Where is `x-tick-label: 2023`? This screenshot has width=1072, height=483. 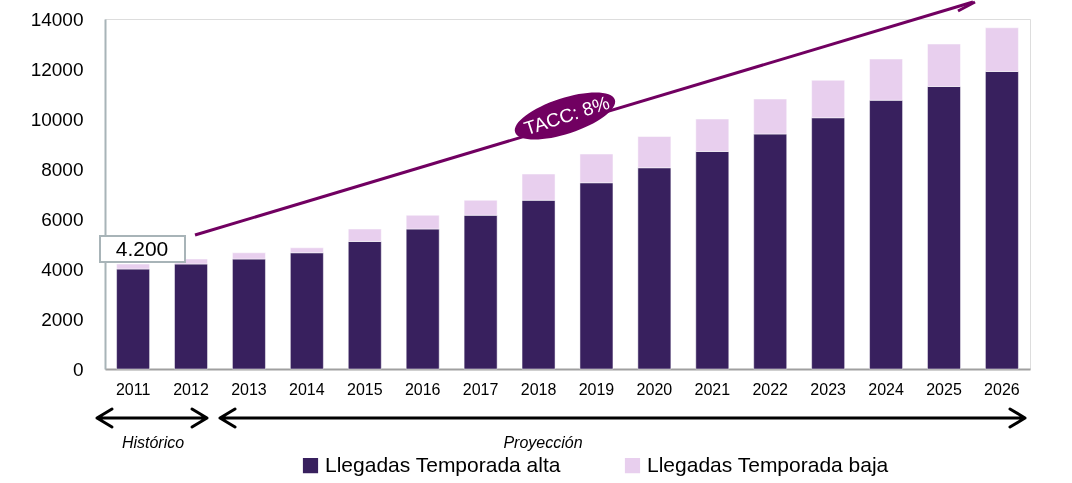
x-tick-label: 2023 is located at coordinates (828, 389).